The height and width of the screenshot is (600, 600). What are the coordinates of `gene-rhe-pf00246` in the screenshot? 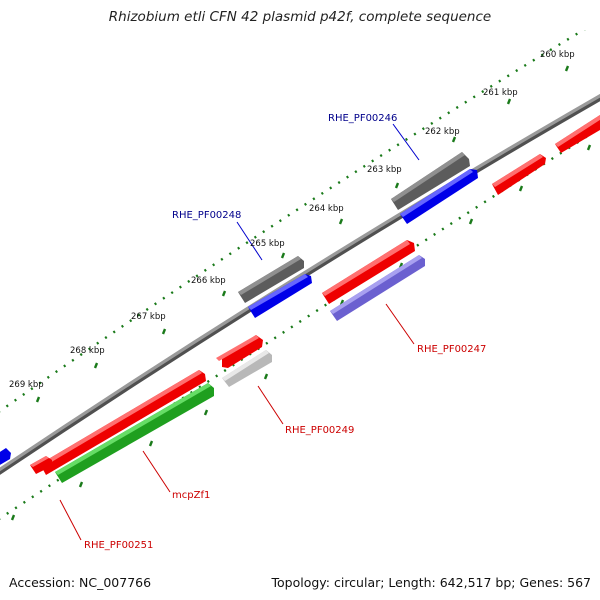 It's located at (430, 181).